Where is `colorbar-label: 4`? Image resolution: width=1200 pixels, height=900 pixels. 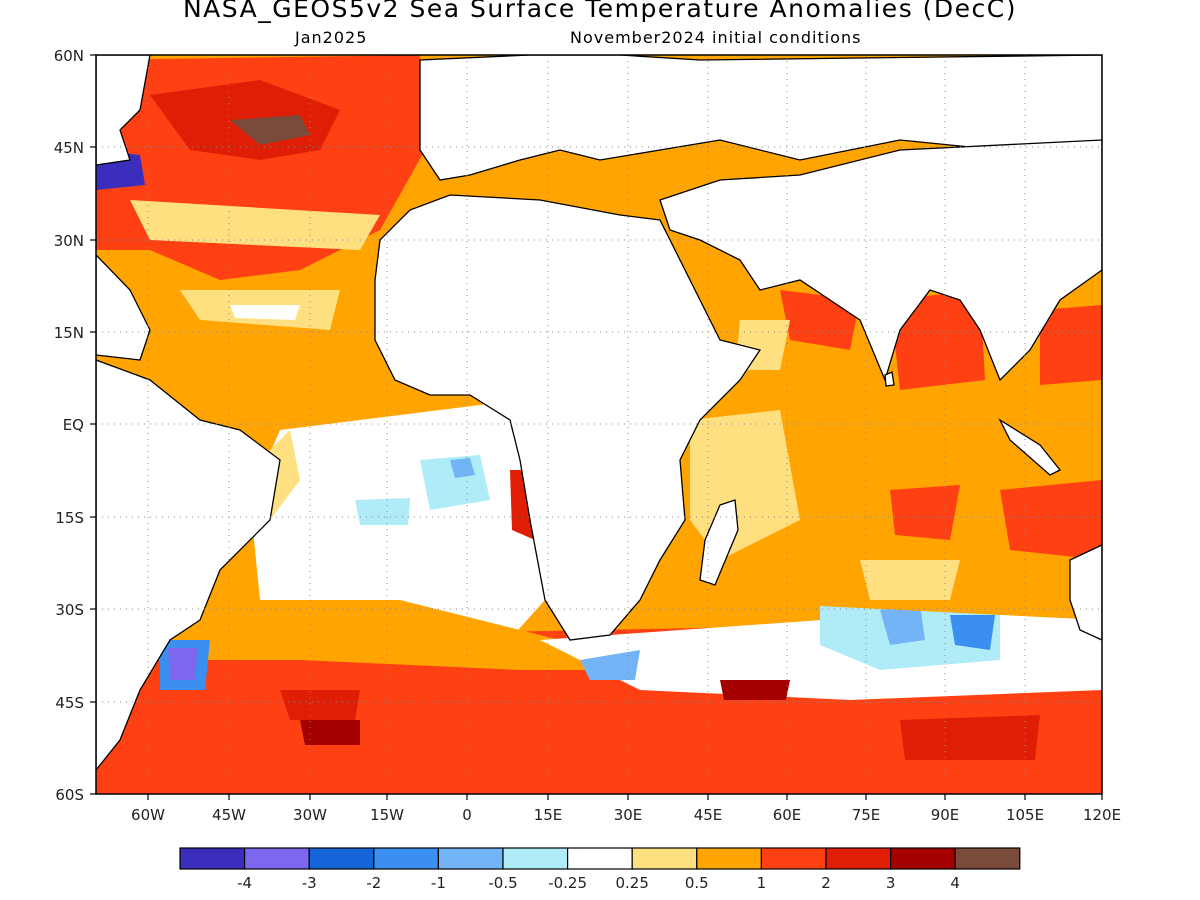 colorbar-label: 4 is located at coordinates (955, 883).